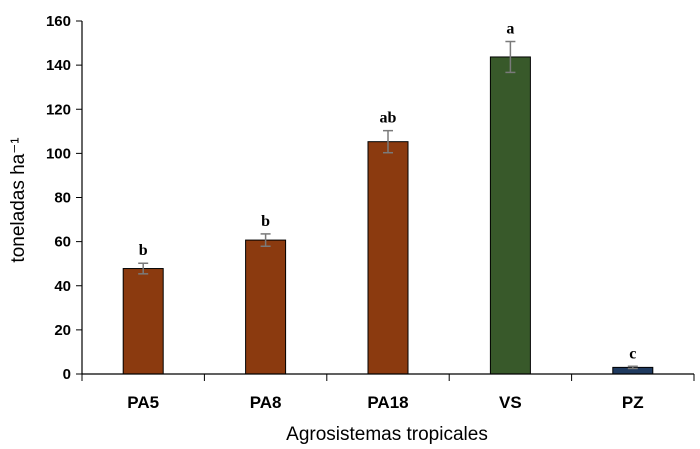 The height and width of the screenshot is (449, 700). I want to click on y-tick-label: 100, so click(58, 153).